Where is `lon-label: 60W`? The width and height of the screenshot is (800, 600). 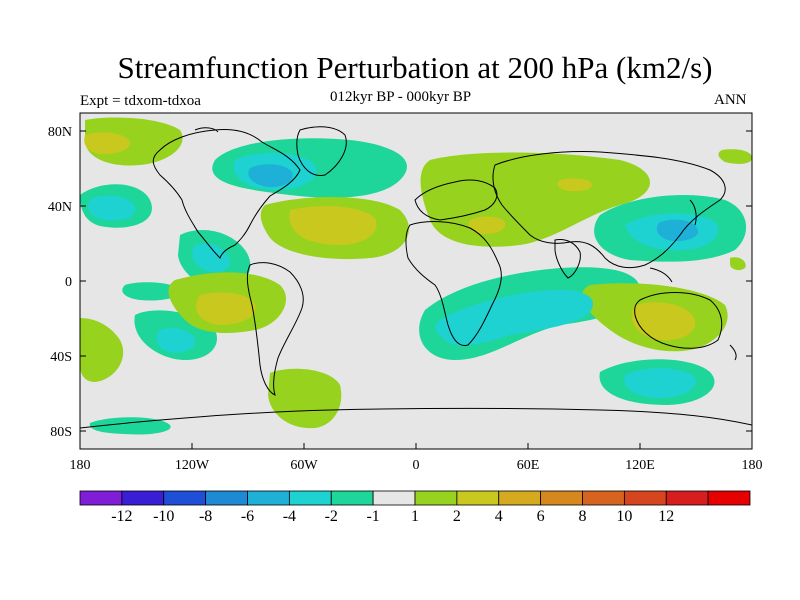
lon-label: 60W is located at coordinates (304, 465).